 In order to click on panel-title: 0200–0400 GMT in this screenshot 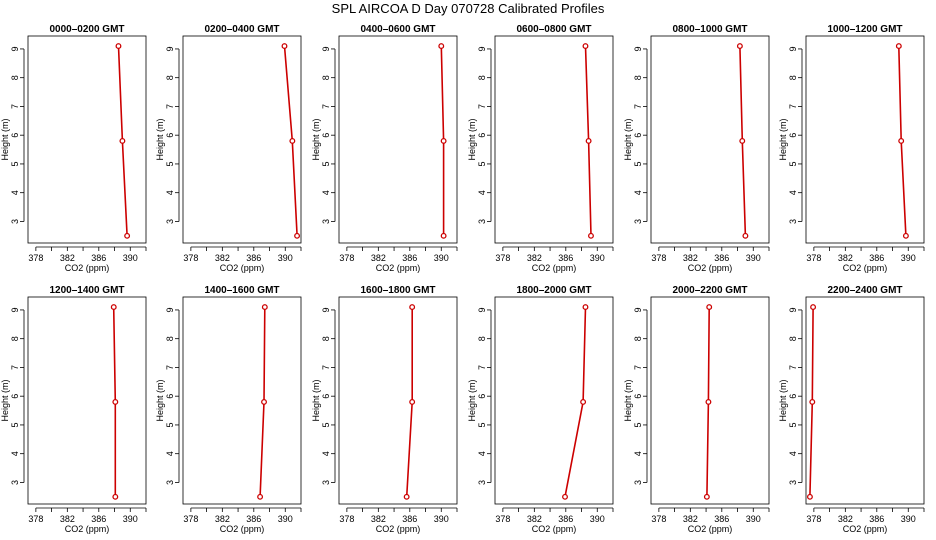, I will do `click(241, 29)`.